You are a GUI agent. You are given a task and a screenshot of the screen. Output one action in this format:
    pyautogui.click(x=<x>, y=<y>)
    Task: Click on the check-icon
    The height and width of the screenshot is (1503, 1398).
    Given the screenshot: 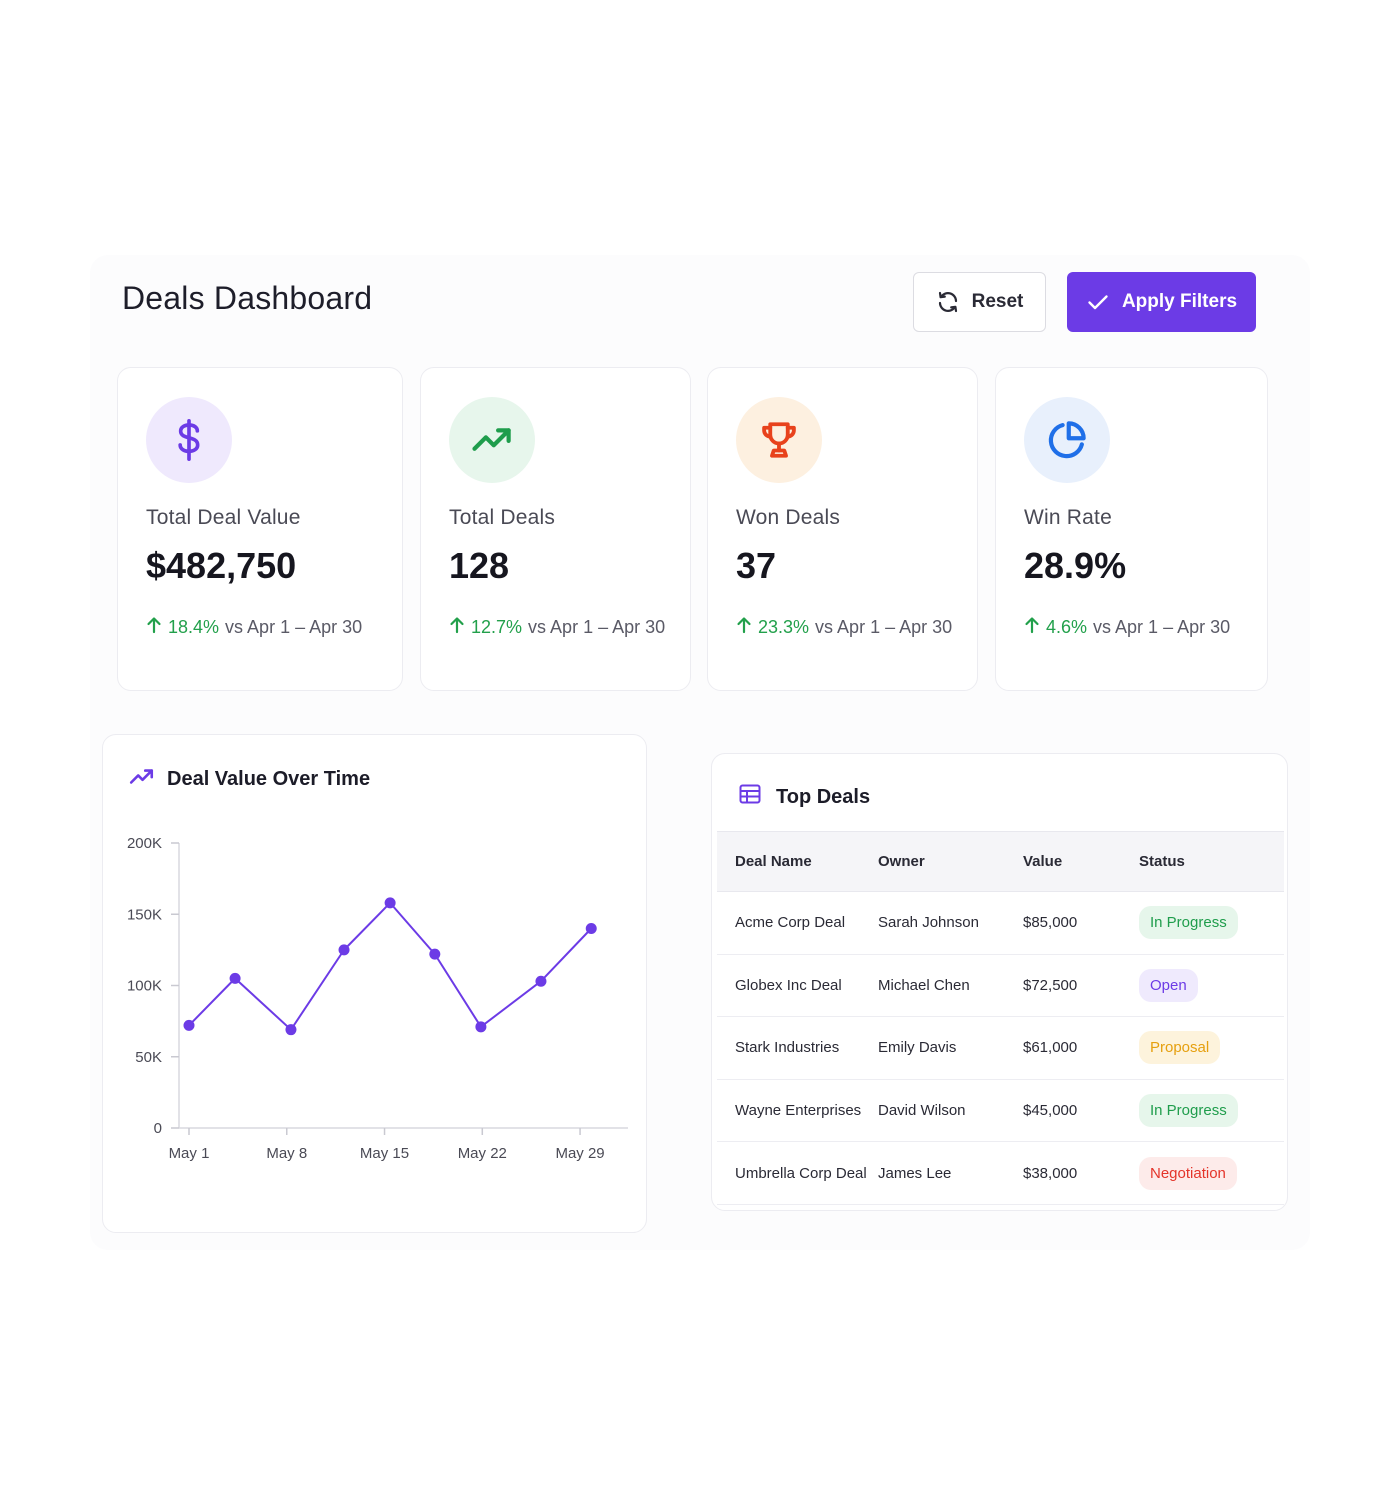 What is the action you would take?
    pyautogui.click(x=1098, y=302)
    